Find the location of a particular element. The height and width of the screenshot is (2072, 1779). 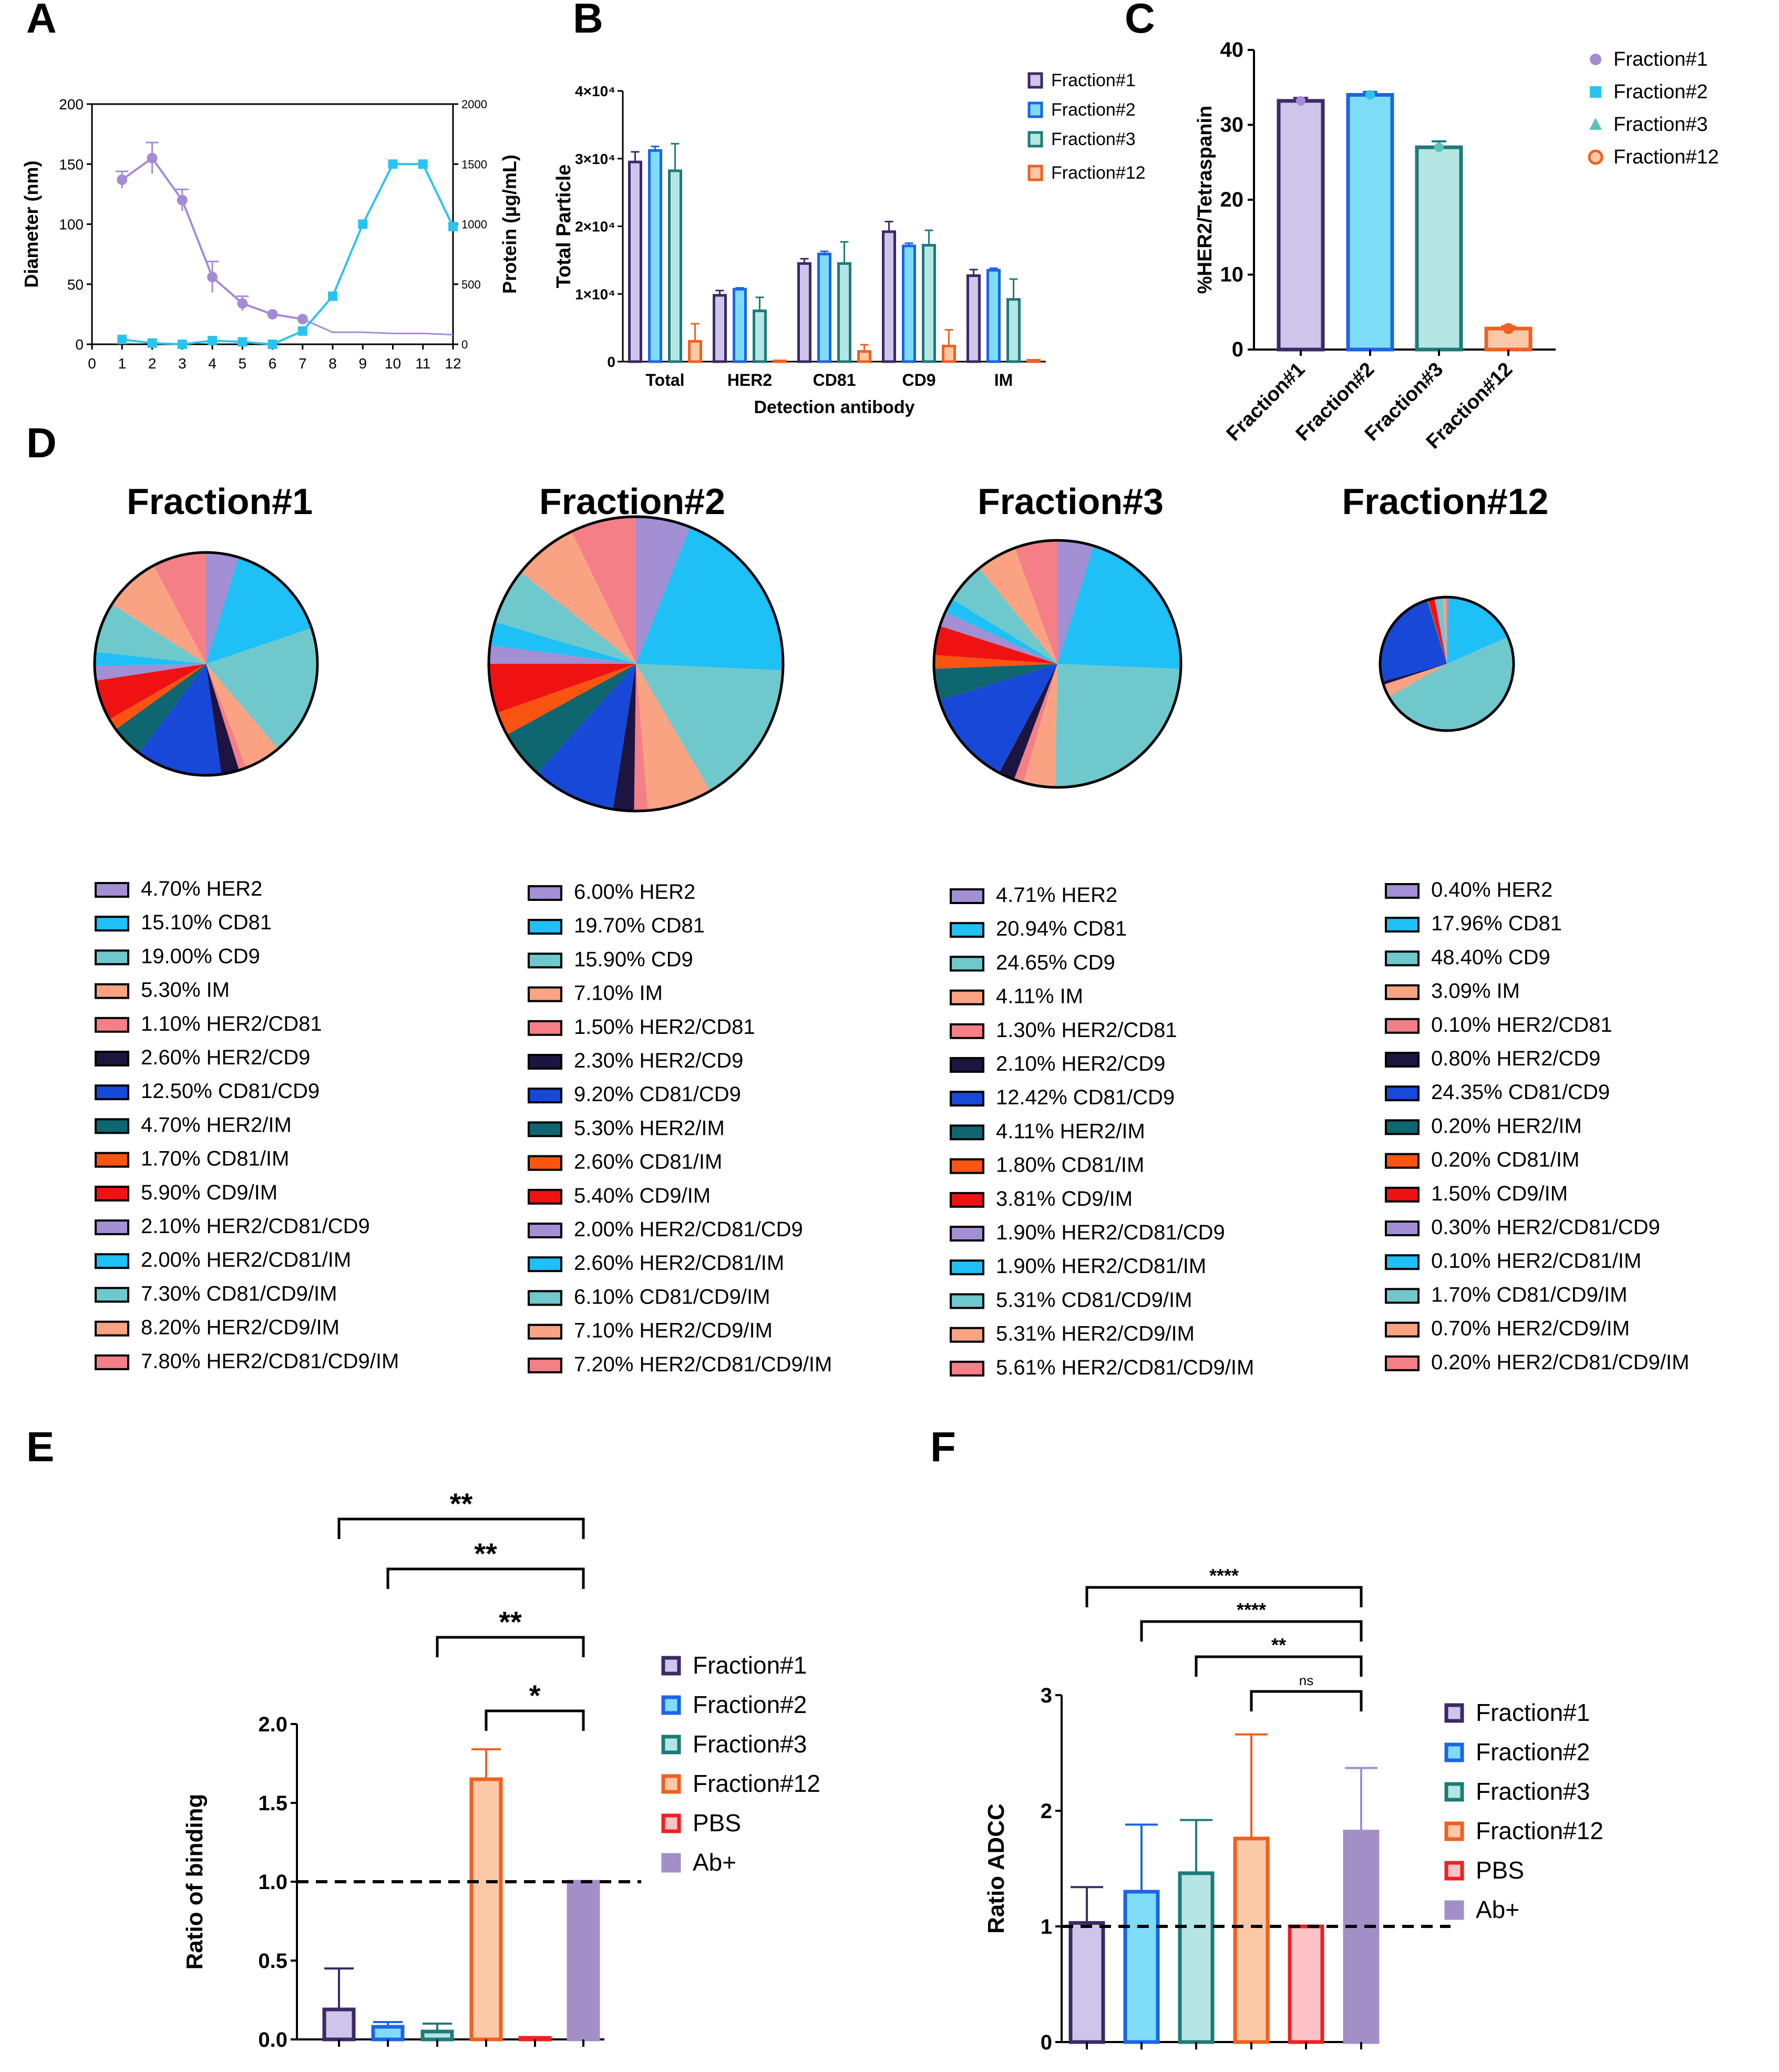

b-y-tick-label: 1×10⁴ is located at coordinates (595, 294).